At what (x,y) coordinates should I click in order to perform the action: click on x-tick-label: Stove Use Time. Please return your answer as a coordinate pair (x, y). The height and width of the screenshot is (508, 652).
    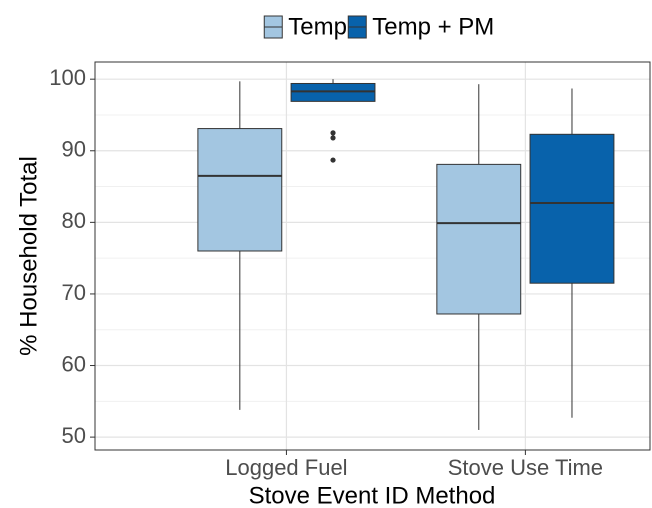
    Looking at the image, I should click on (525, 467).